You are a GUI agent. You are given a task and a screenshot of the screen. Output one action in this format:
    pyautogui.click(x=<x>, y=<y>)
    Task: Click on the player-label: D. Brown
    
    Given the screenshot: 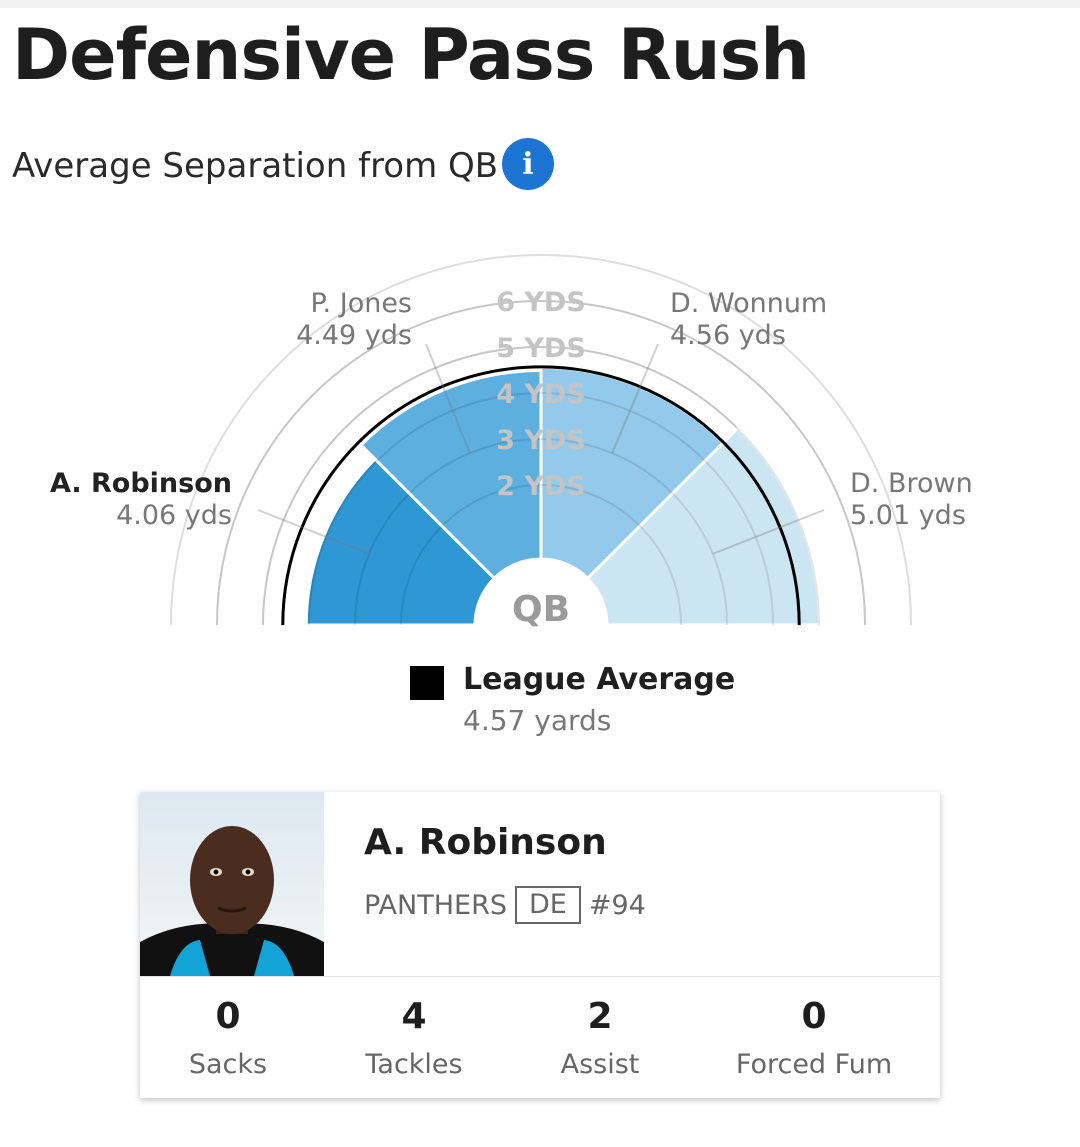 What is the action you would take?
    pyautogui.click(x=911, y=483)
    